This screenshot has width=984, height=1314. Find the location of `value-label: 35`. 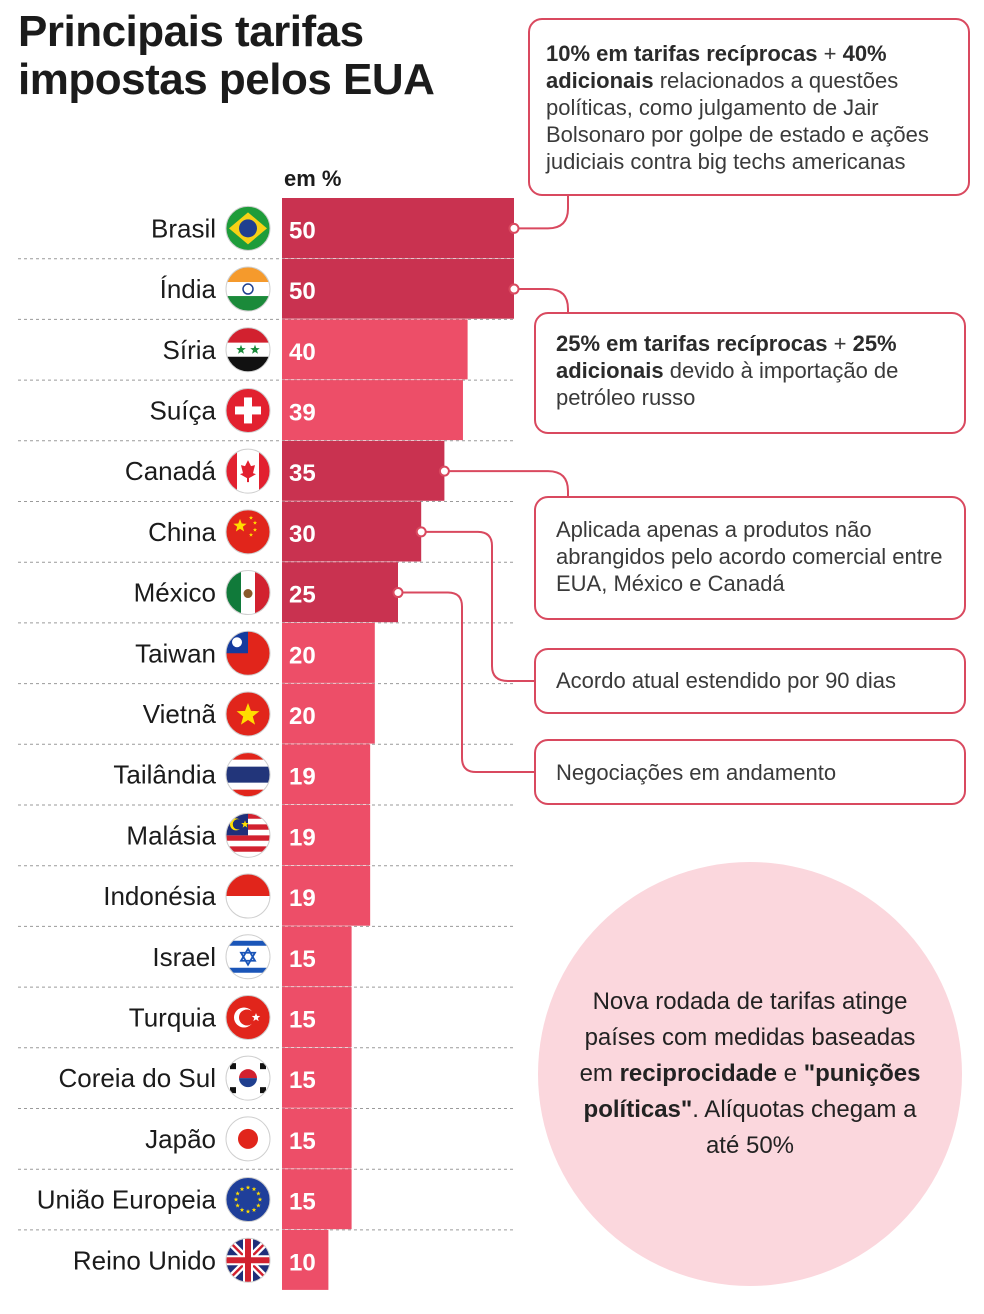

value-label: 35 is located at coordinates (302, 473).